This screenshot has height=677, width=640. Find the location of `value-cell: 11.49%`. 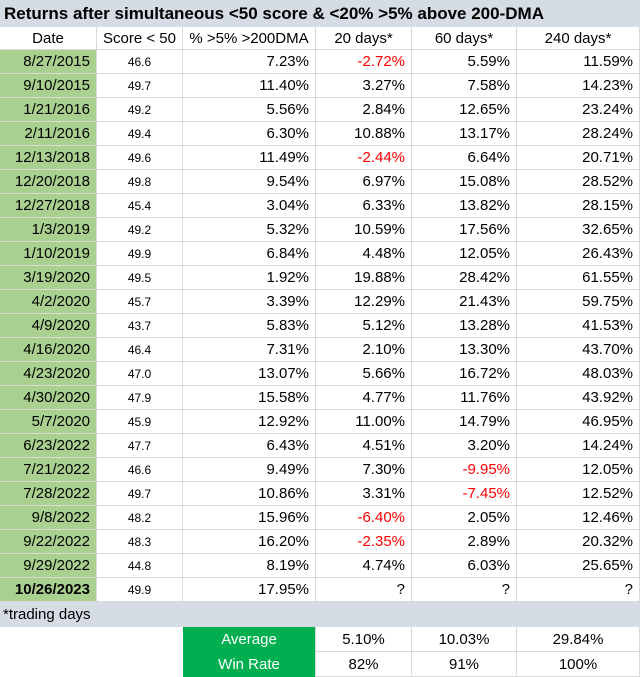

value-cell: 11.49% is located at coordinates (249, 158).